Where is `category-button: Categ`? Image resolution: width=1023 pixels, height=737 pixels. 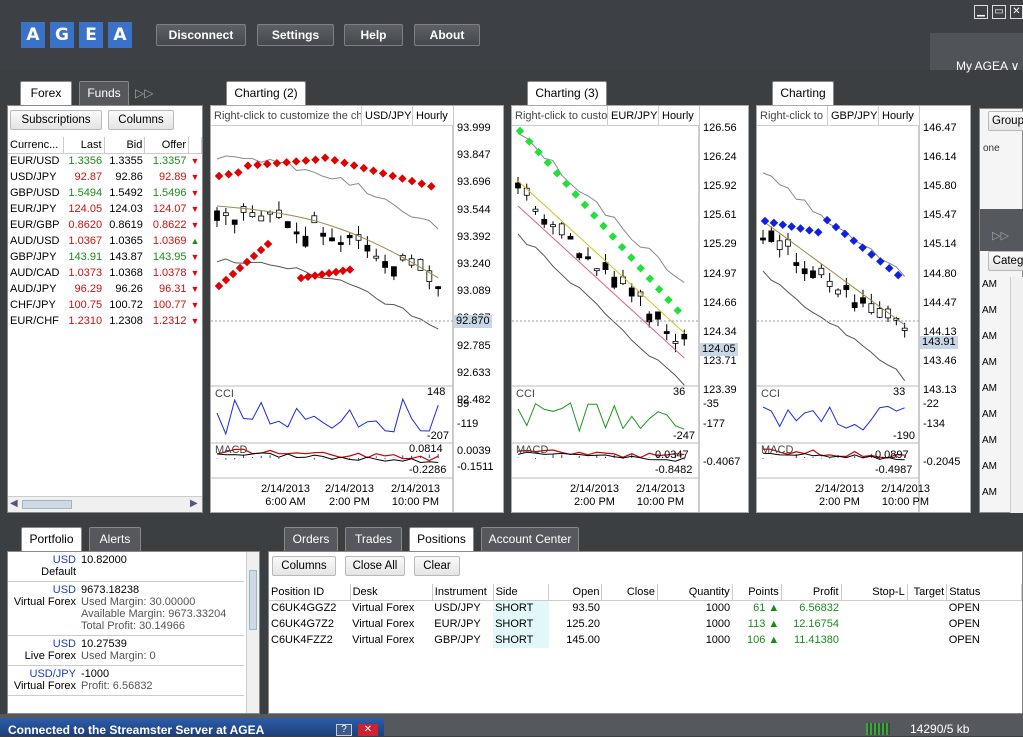 category-button: Categ is located at coordinates (1005, 261).